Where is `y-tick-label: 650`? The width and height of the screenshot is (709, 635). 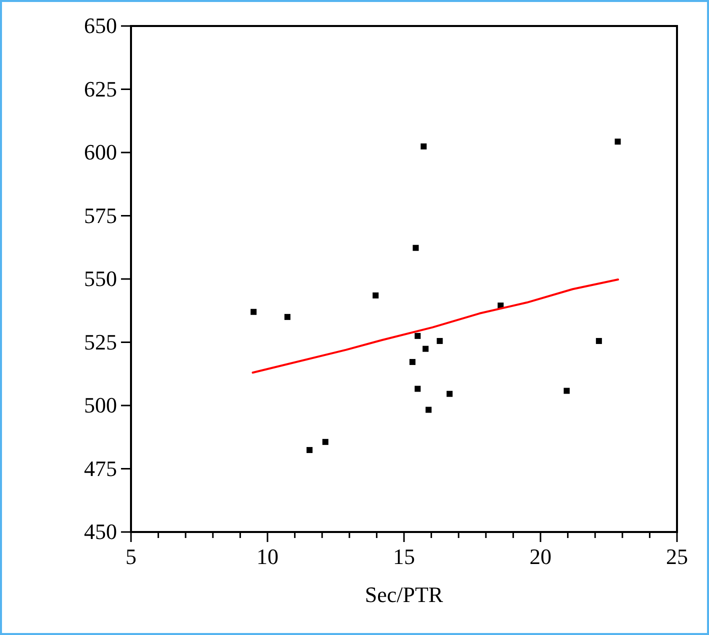 y-tick-label: 650 is located at coordinates (100, 25).